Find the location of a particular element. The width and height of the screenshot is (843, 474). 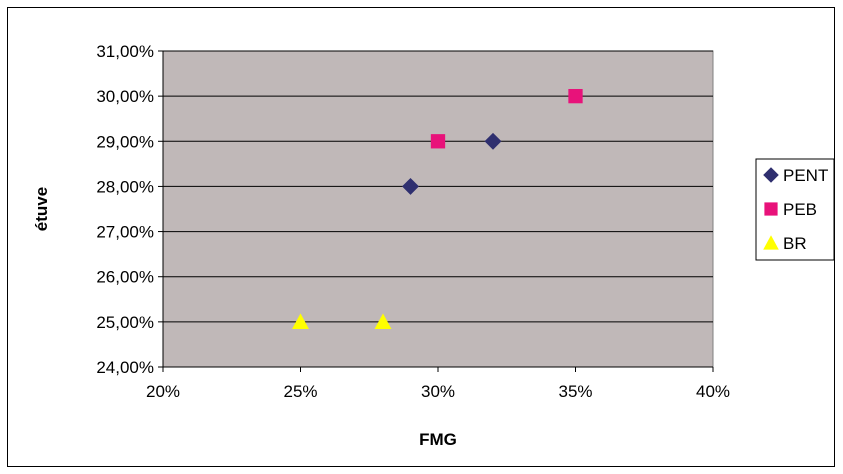

legend-marker-peb is located at coordinates (771, 209).